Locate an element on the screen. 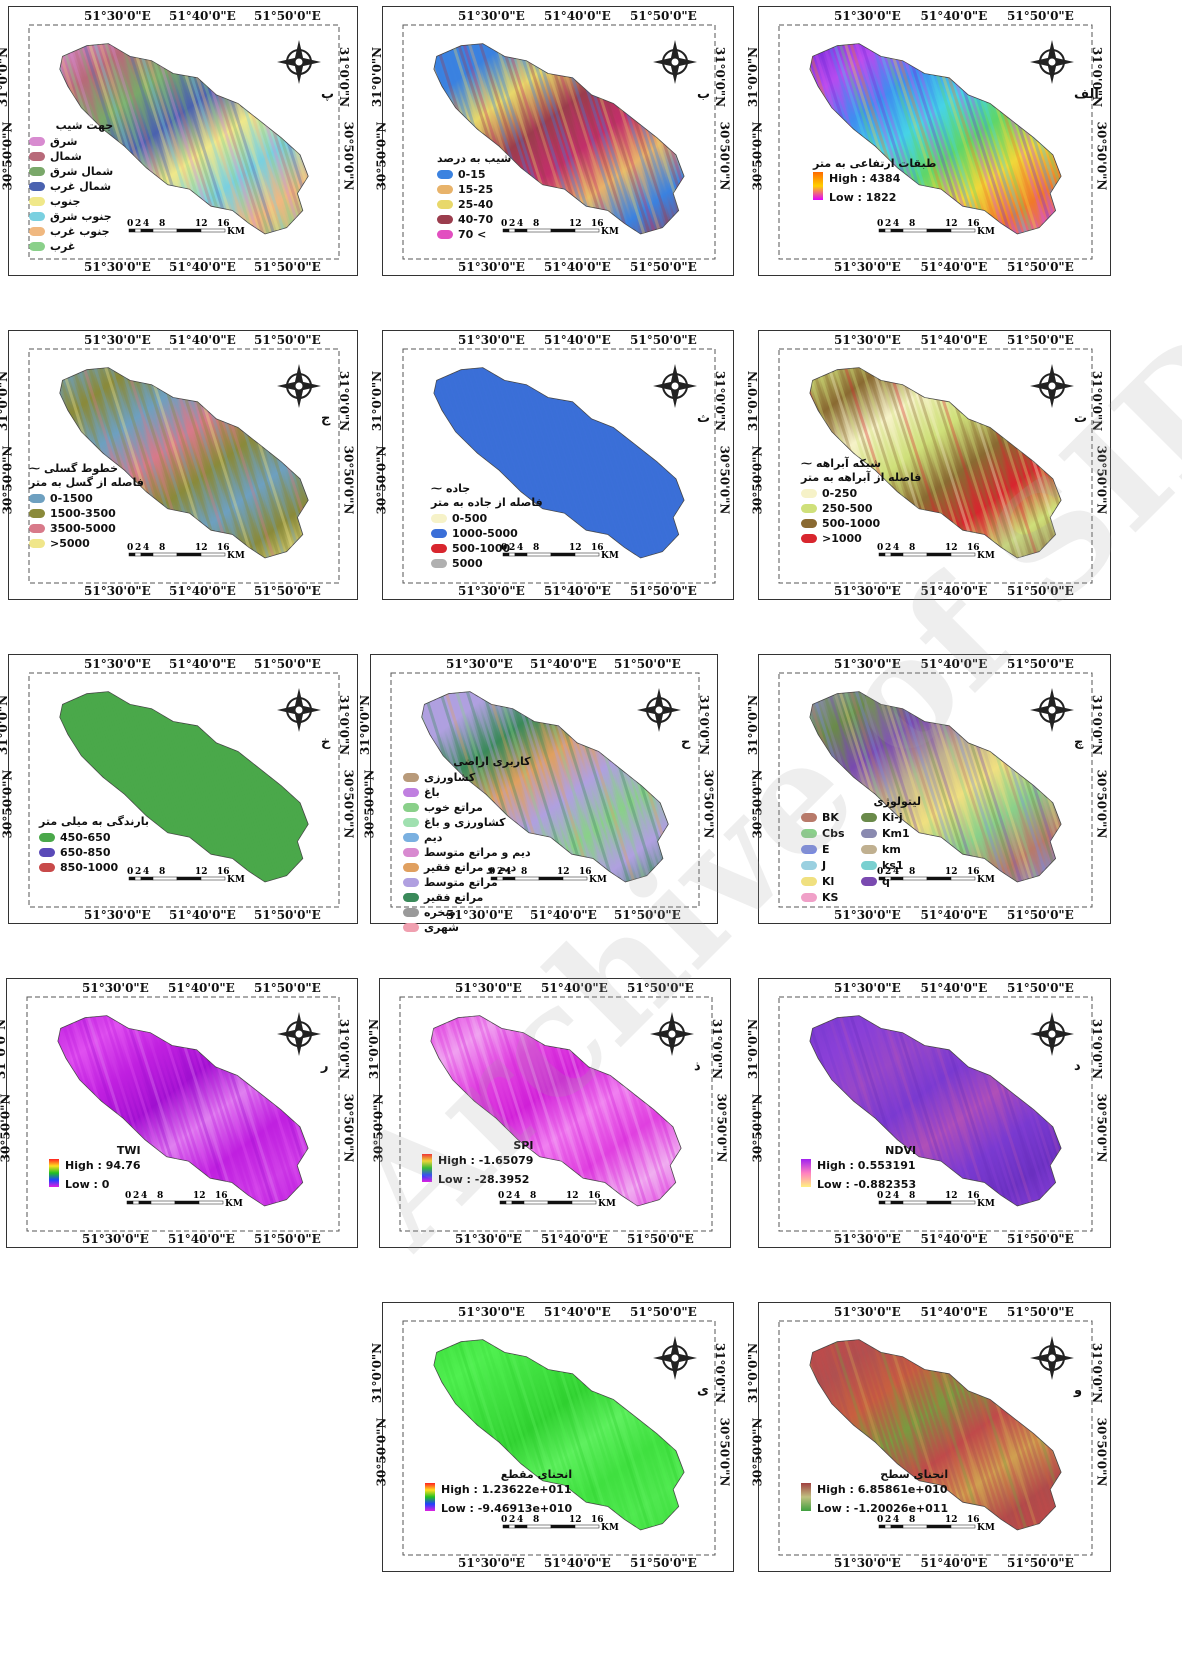  legend-item-label: 0-500 is located at coordinates (470, 518).